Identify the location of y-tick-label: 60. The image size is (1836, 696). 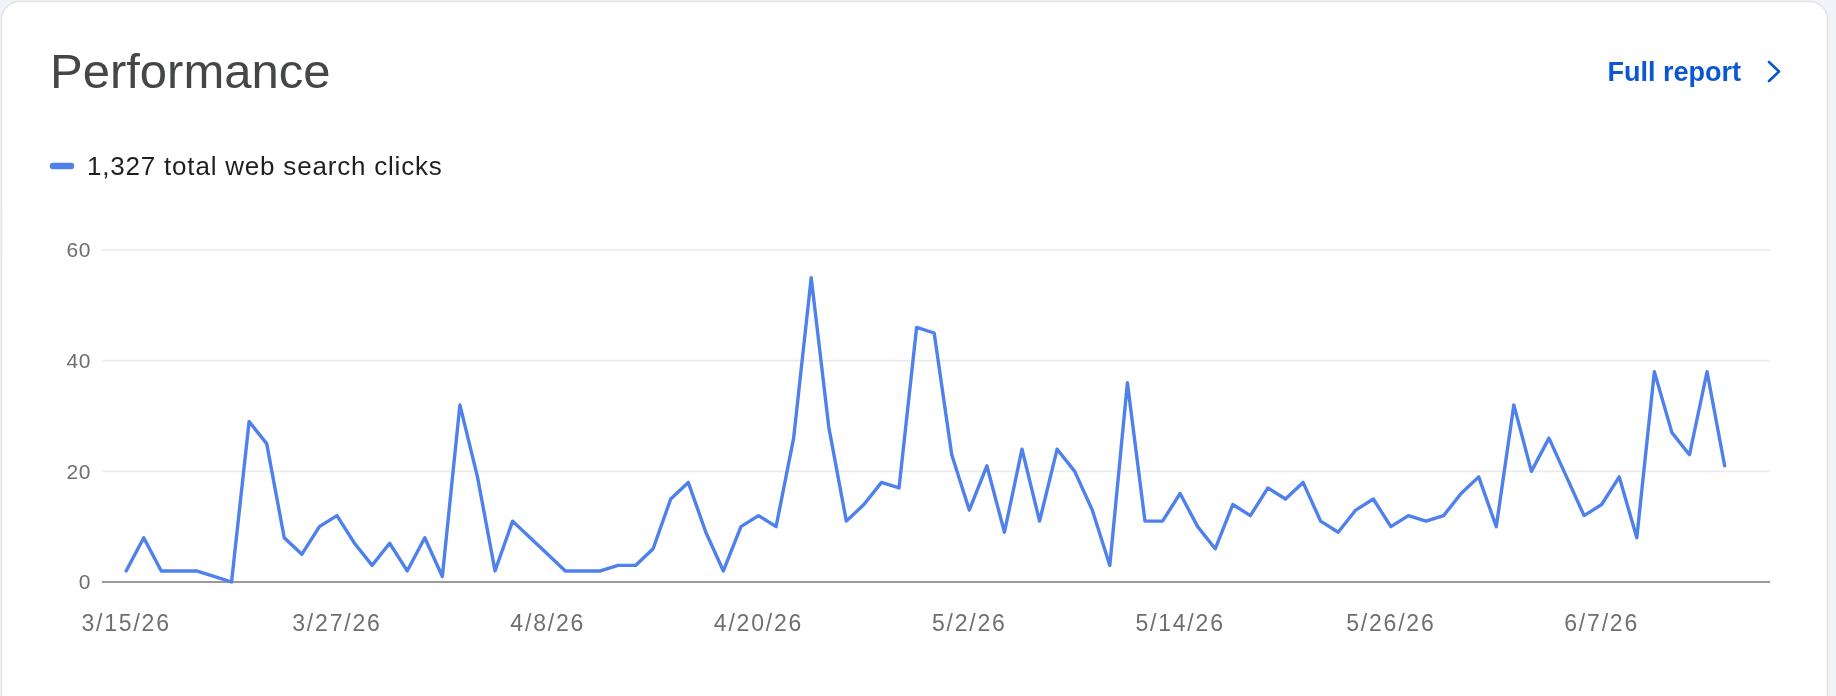
(78, 250).